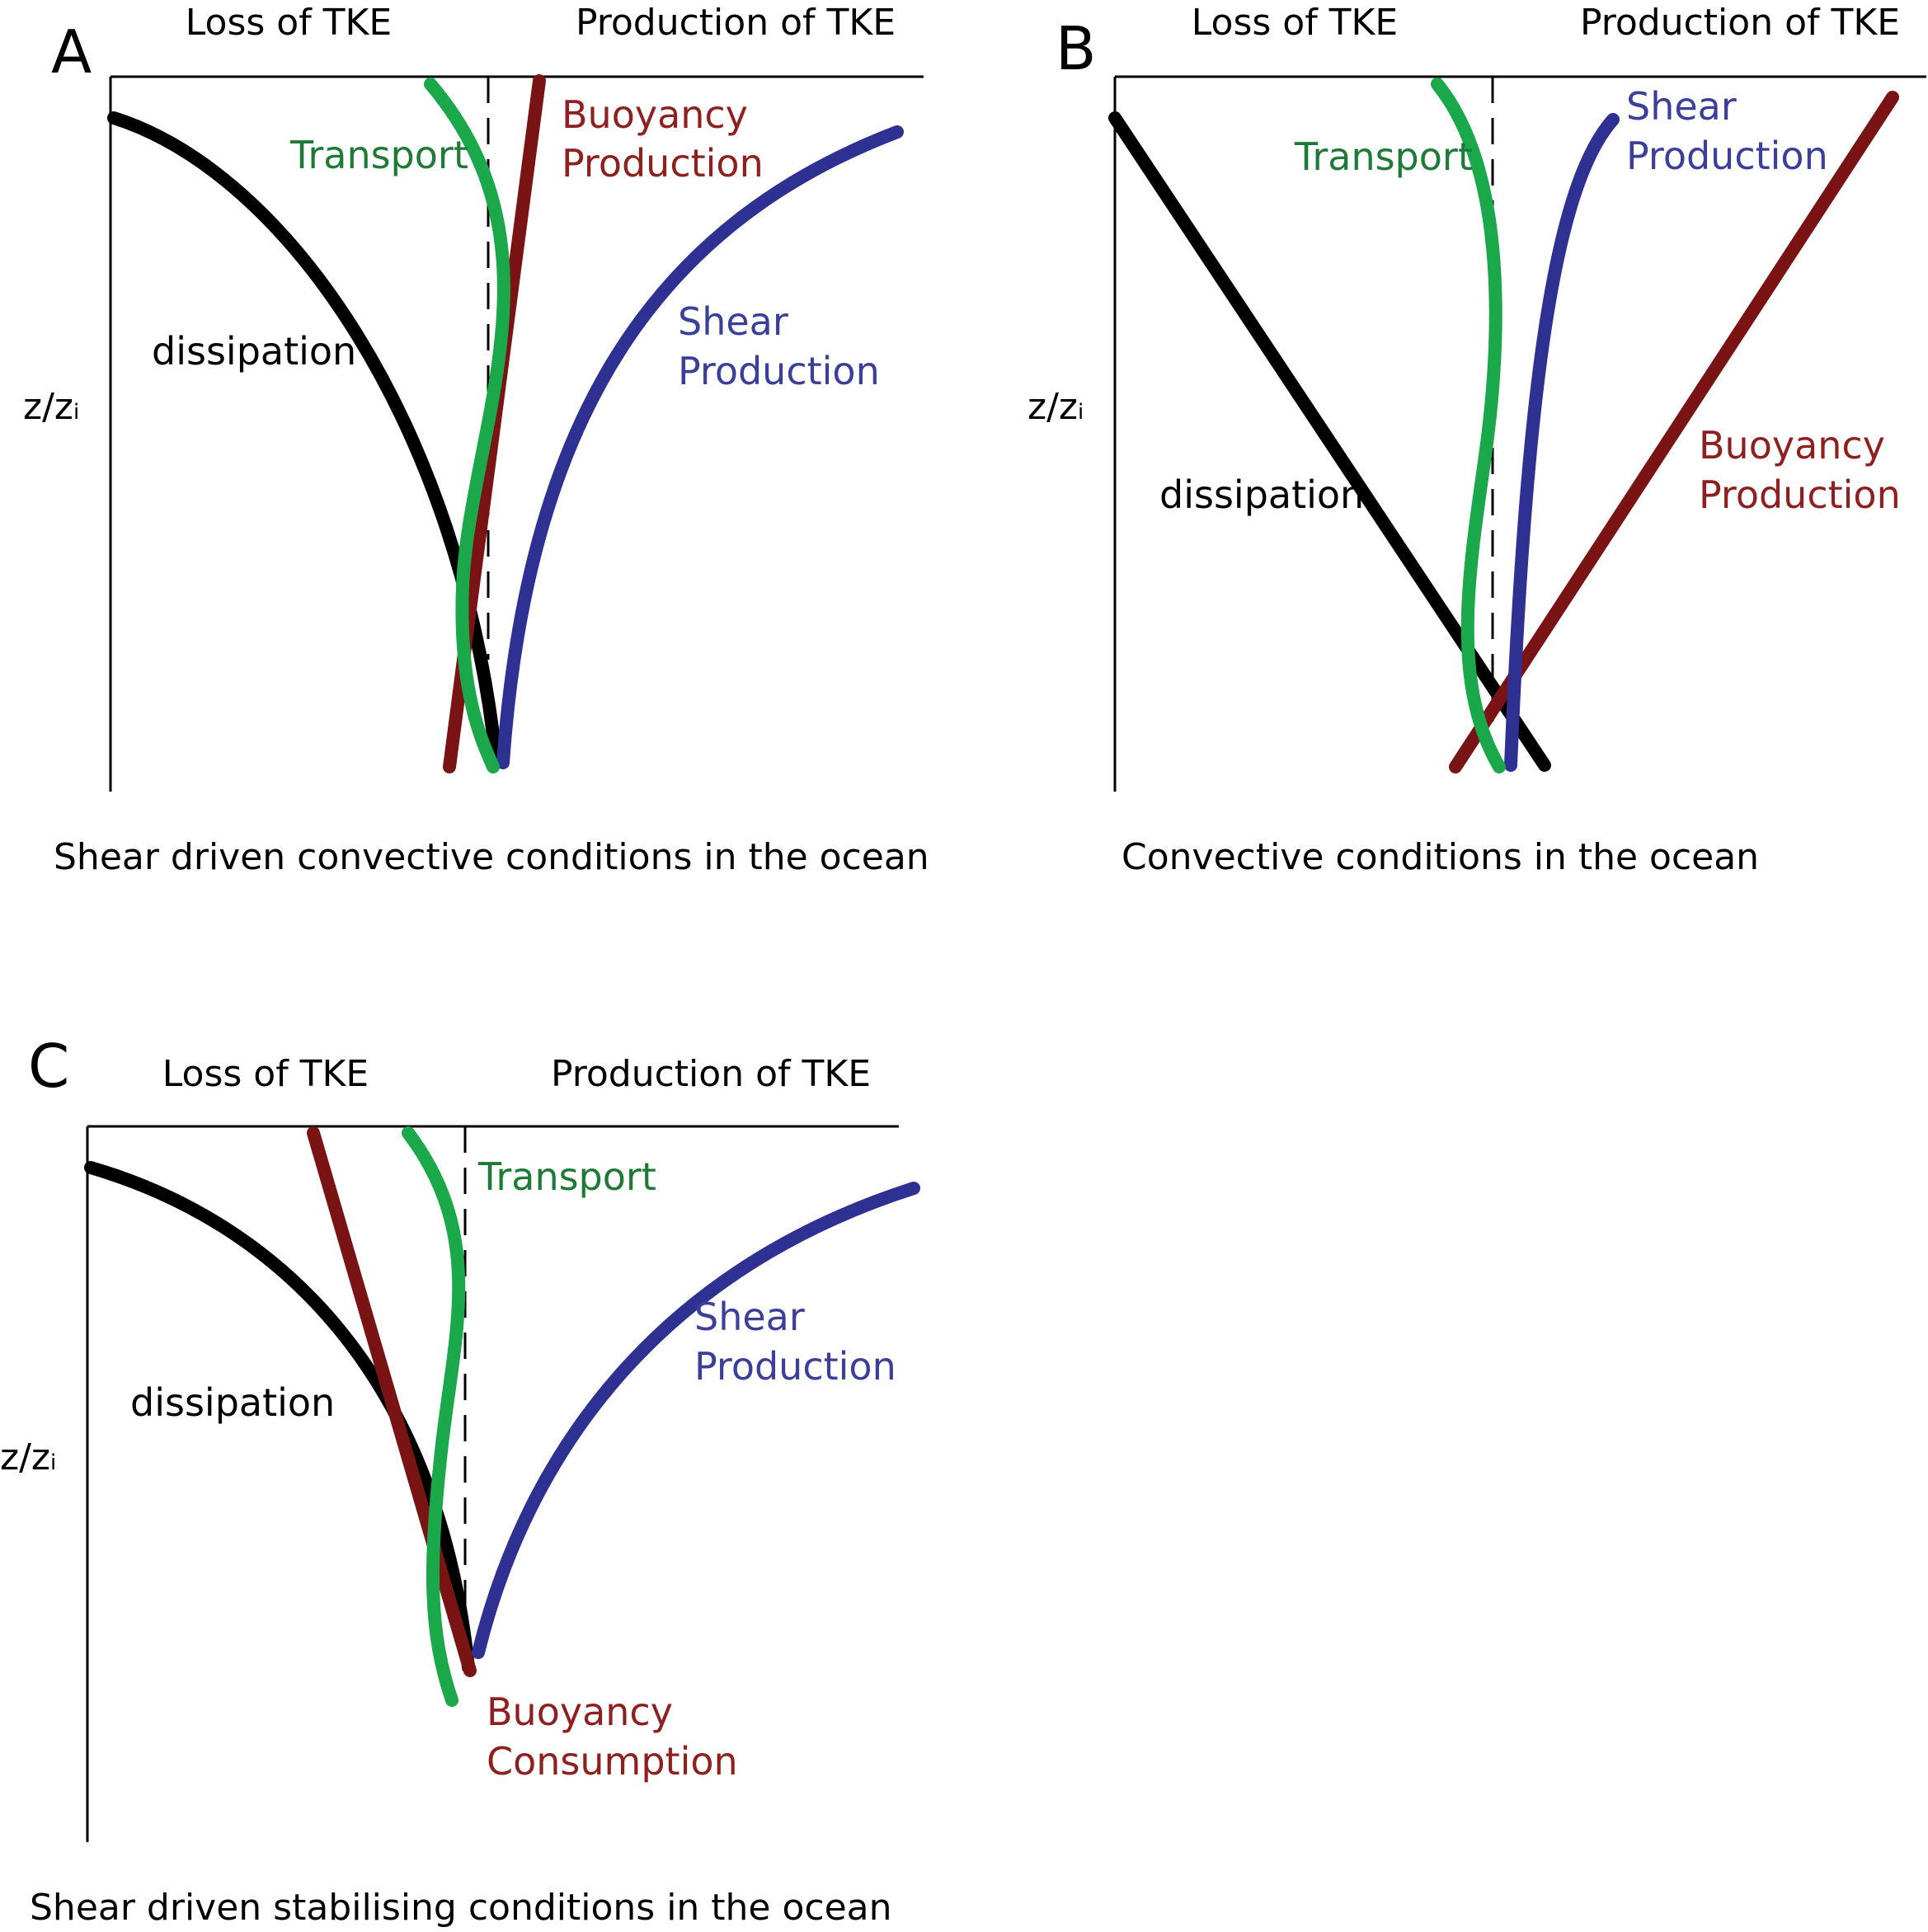  I want to click on panel-a-label-buoyancy-2: Production, so click(663, 163).